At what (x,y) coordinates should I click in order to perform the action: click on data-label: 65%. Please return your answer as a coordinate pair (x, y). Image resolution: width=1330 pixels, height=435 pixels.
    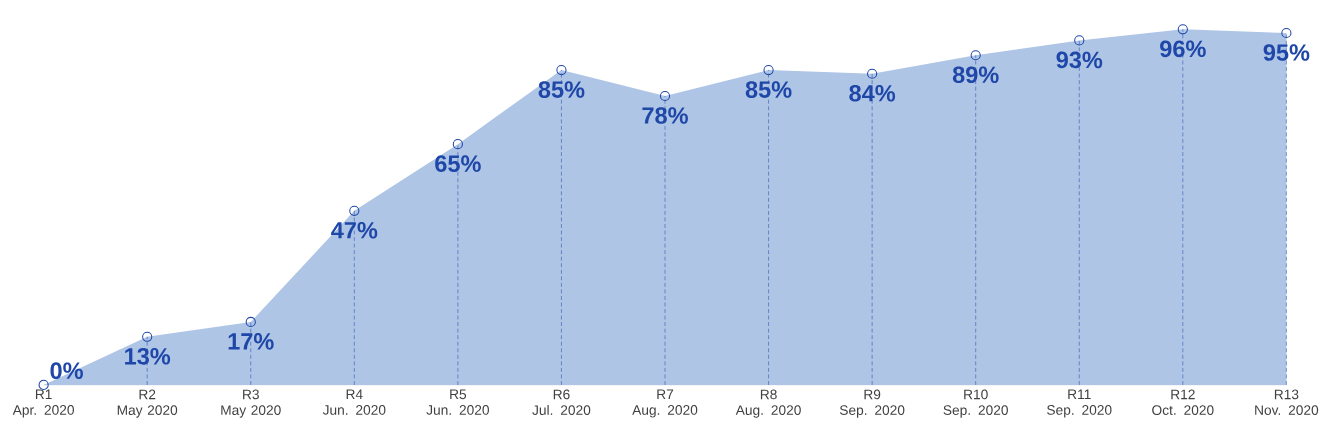
    Looking at the image, I should click on (458, 164).